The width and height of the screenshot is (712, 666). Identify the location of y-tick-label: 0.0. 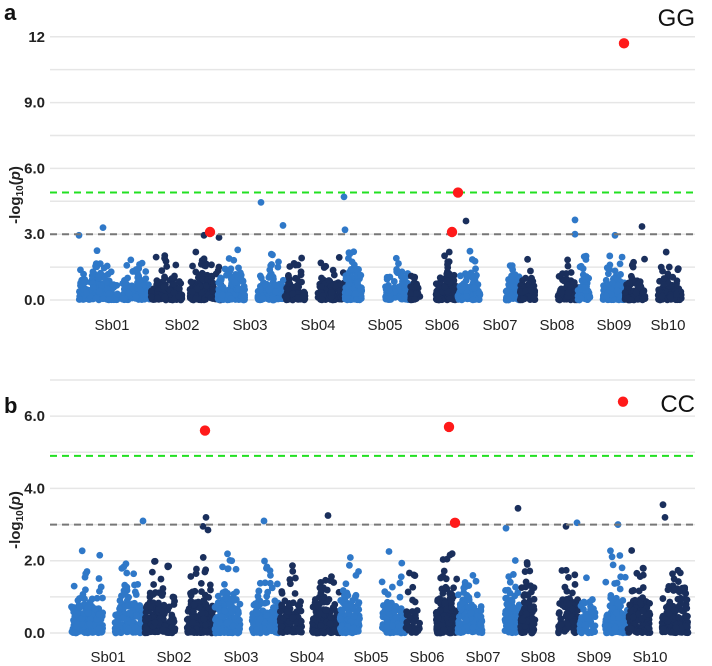
(34, 633).